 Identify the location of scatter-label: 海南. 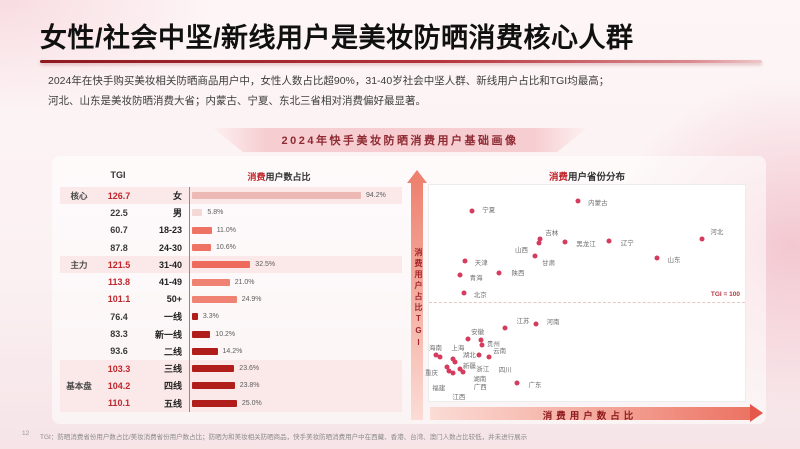
(435, 349).